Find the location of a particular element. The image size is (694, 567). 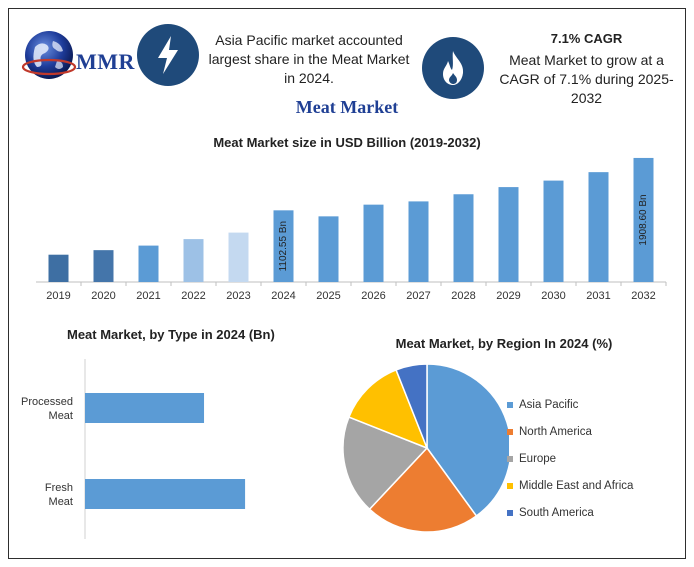

bar-2028 is located at coordinates (463, 238).